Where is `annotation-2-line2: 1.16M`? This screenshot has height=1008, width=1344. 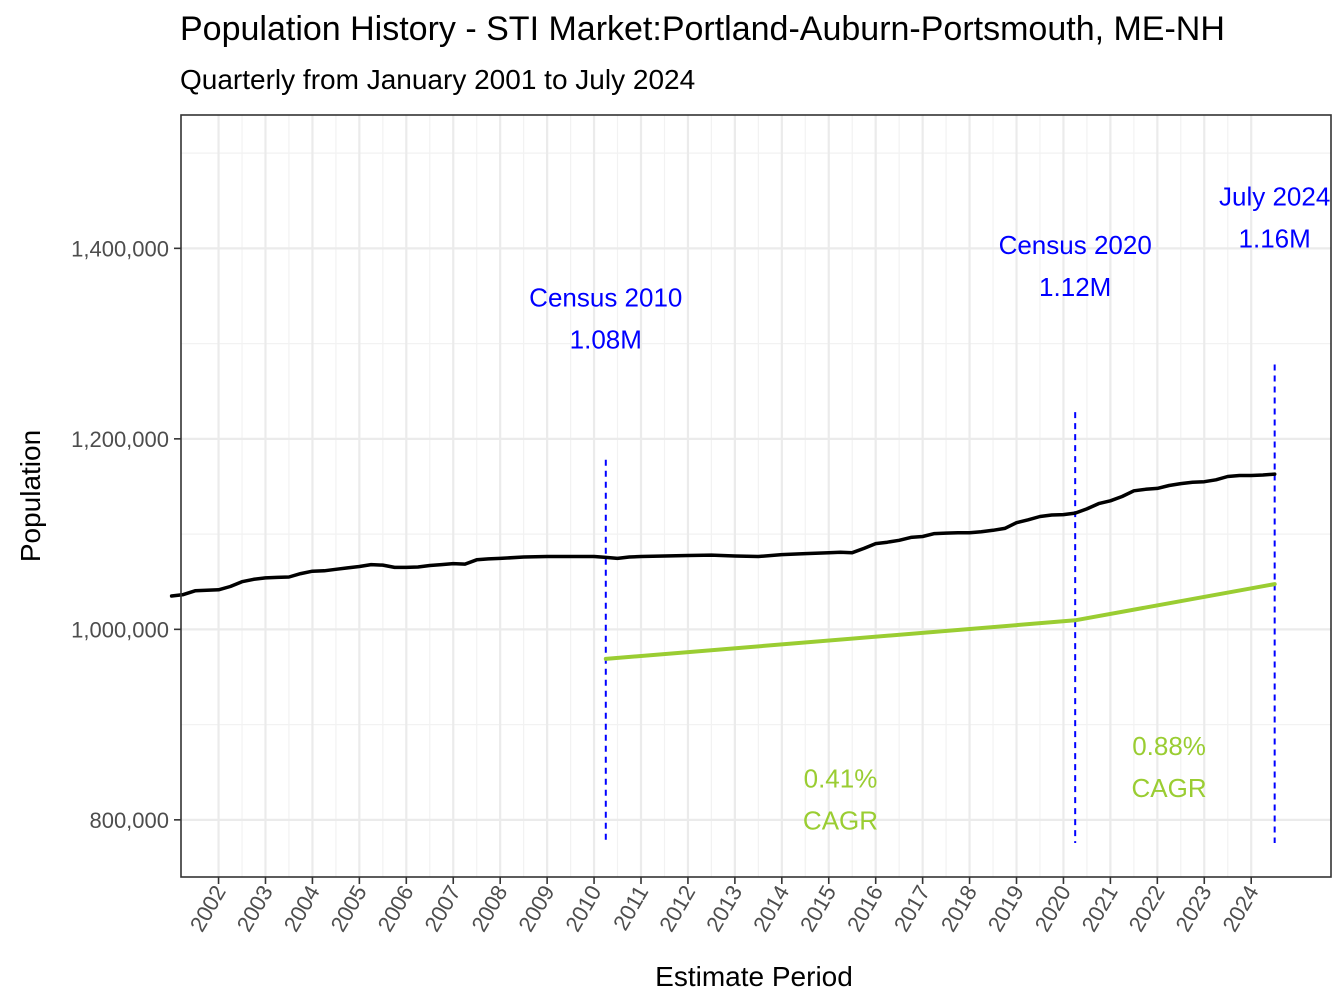 annotation-2-line2: 1.16M is located at coordinates (1275, 238).